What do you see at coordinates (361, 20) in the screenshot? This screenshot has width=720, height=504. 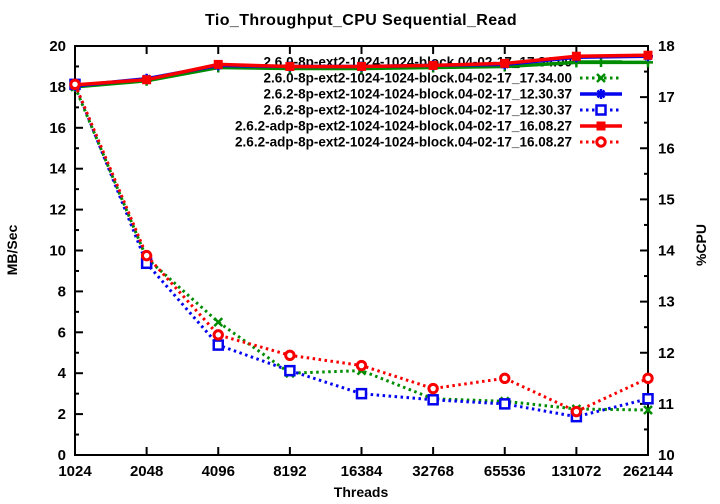 I see `chart-title: Tio_Throughput_CPU Sequential_Read` at bounding box center [361, 20].